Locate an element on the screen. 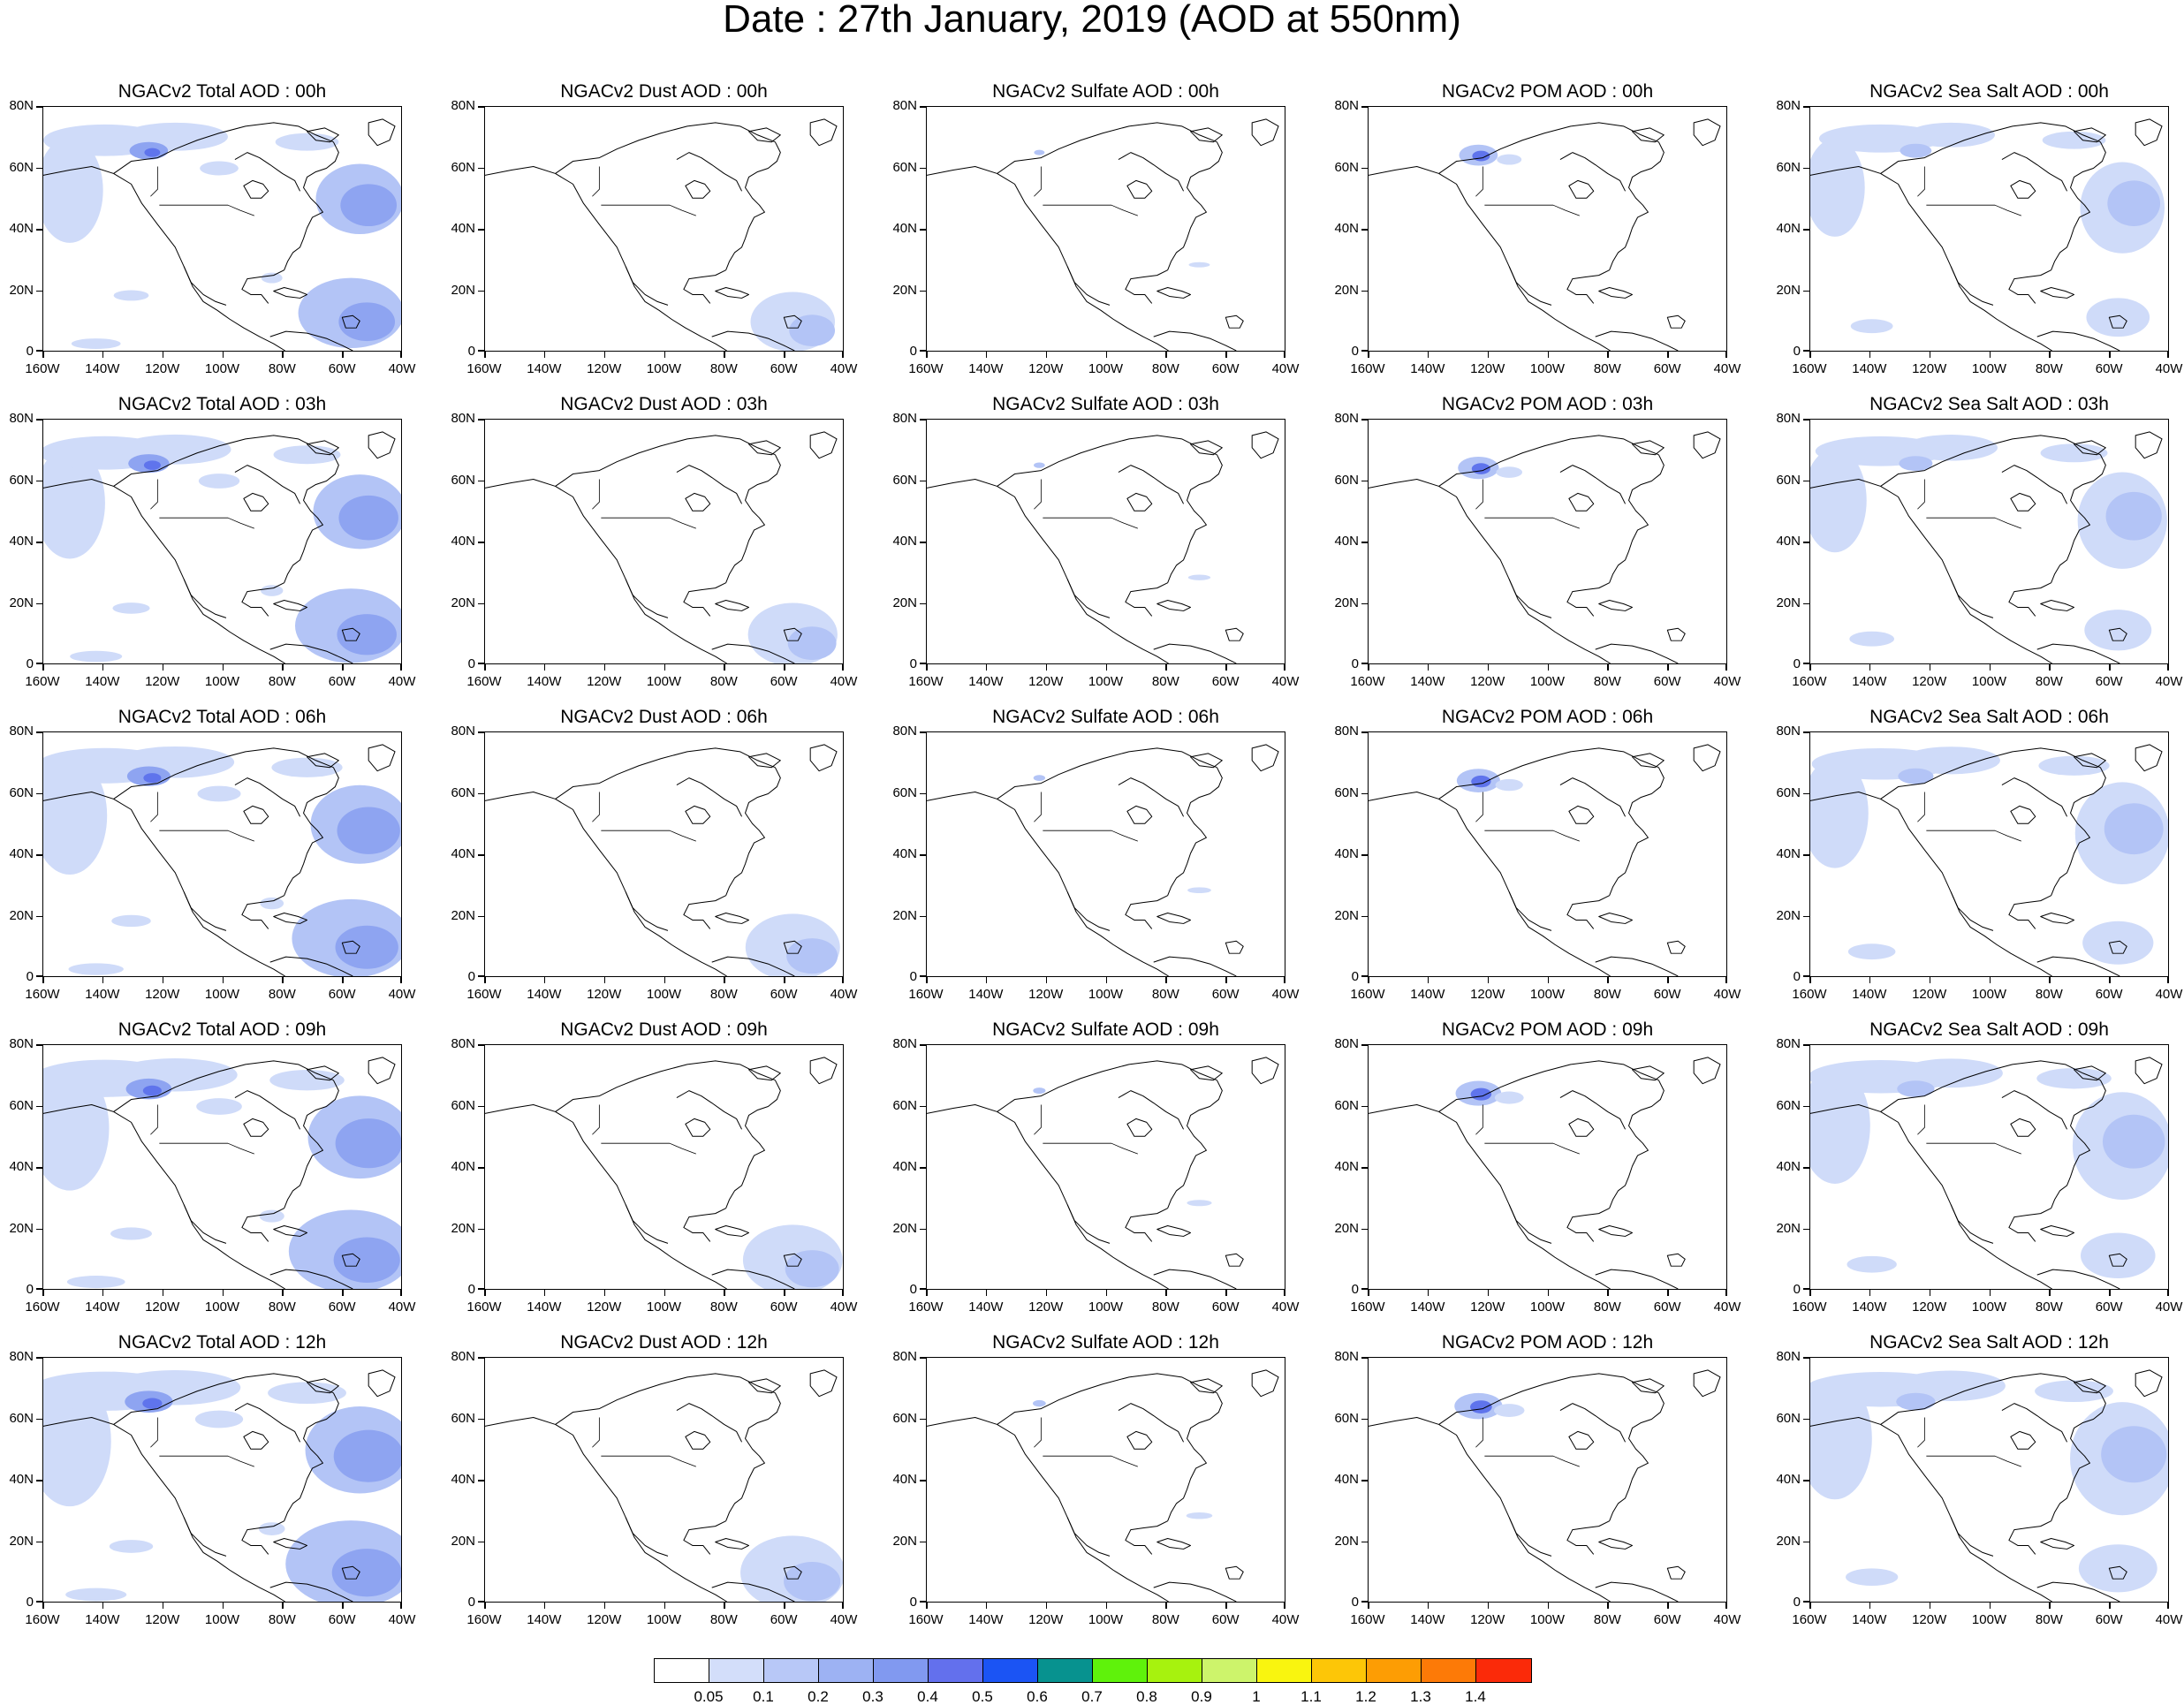  y-axis-label: 0 is located at coordinates (1797, 352).